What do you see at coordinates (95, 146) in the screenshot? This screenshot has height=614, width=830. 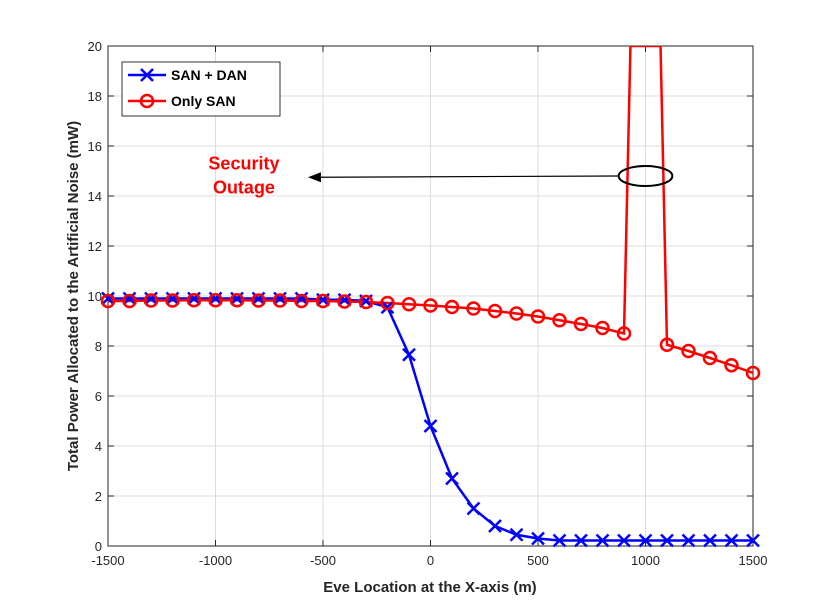 I see `y-tick-label: 16` at bounding box center [95, 146].